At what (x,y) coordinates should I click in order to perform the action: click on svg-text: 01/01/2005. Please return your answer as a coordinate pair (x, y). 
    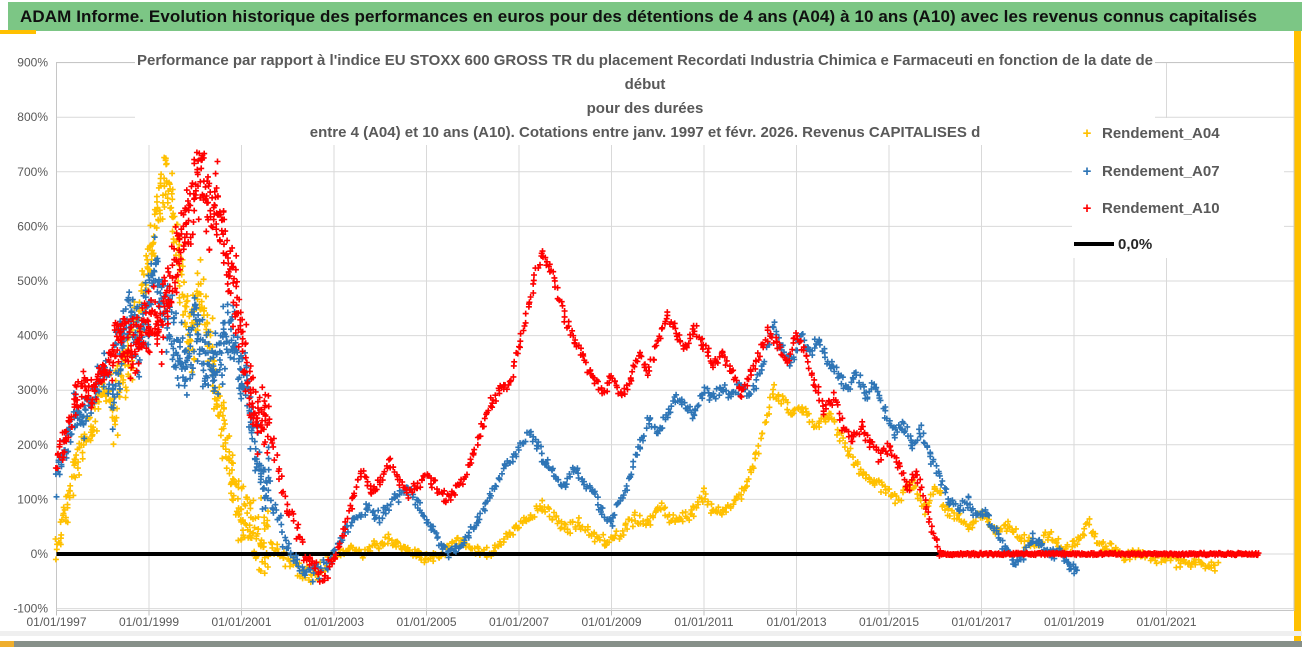
    Looking at the image, I should click on (426, 622).